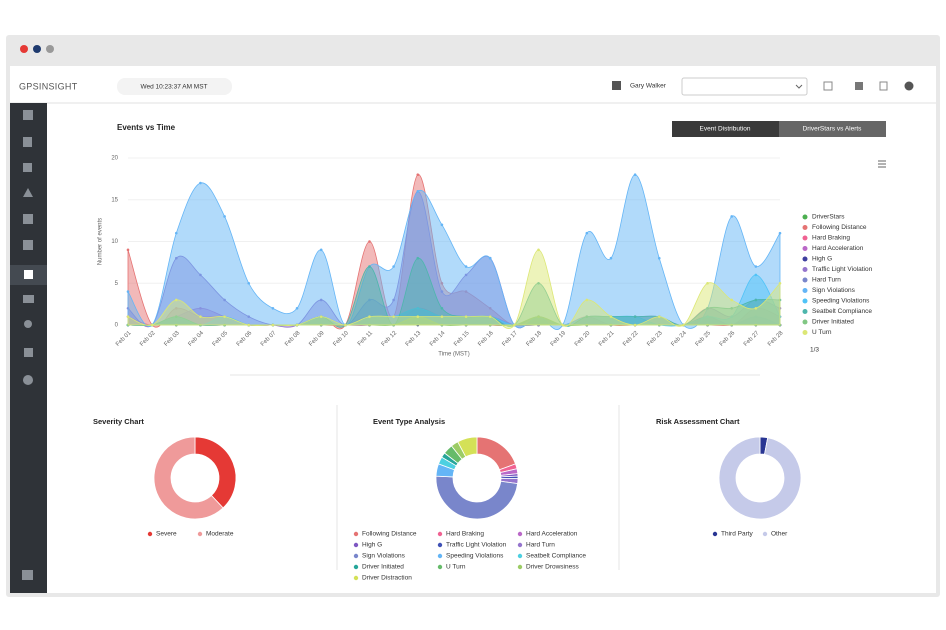 This screenshot has height=630, width=946. Describe the element at coordinates (744, 86) in the screenshot. I see `select-box` at that location.